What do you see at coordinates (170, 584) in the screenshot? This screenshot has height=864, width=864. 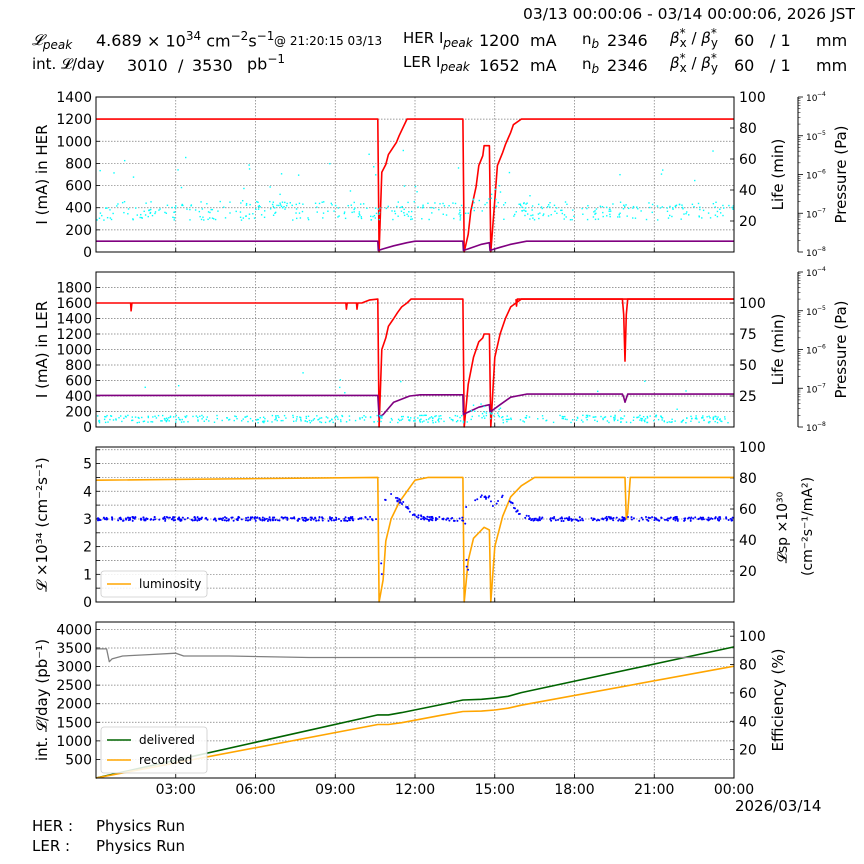 I see `legend-label-luminosity: luminosity` at bounding box center [170, 584].